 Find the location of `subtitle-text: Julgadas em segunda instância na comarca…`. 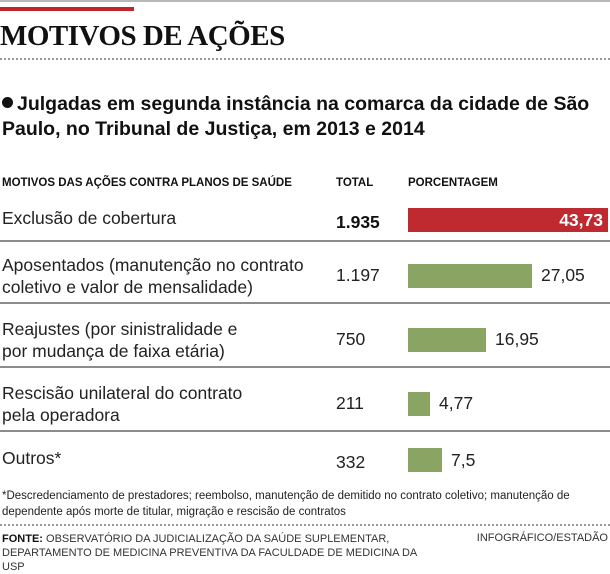

subtitle-text: Julgadas em segunda instância na comarca… is located at coordinates (296, 116).